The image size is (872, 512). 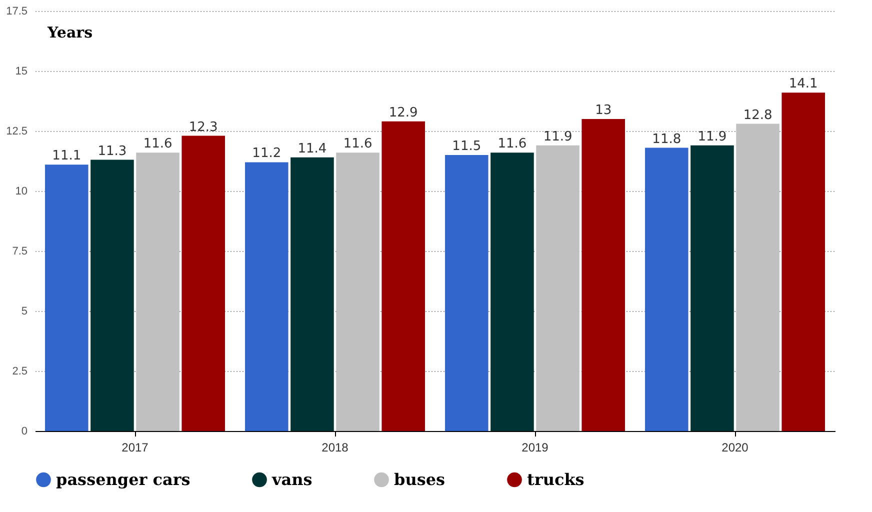 I want to click on data-label: 14.1, so click(x=803, y=84).